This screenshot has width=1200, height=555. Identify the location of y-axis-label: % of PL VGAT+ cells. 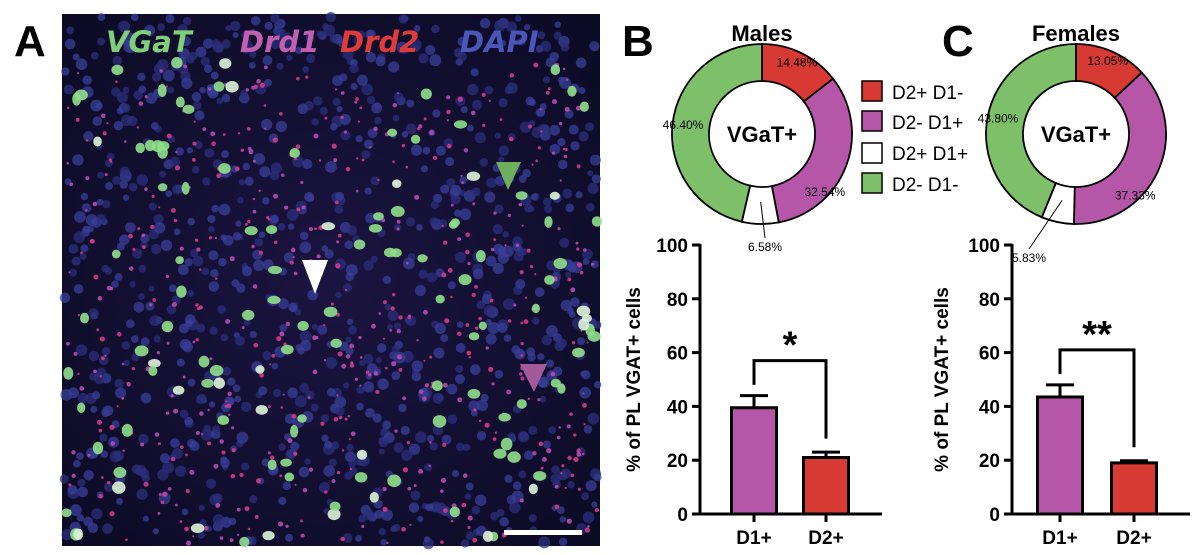
(942, 379).